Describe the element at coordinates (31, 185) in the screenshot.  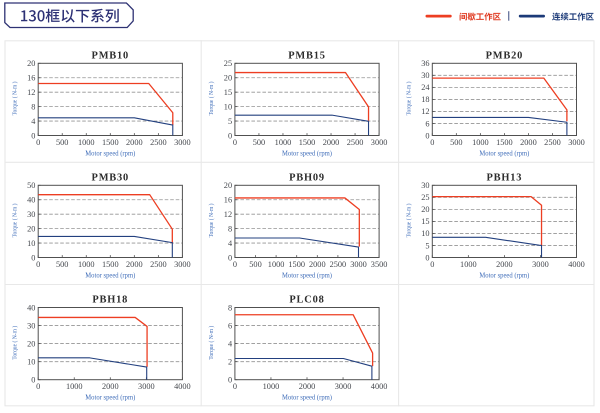
I see `svg-text: 50` at that location.